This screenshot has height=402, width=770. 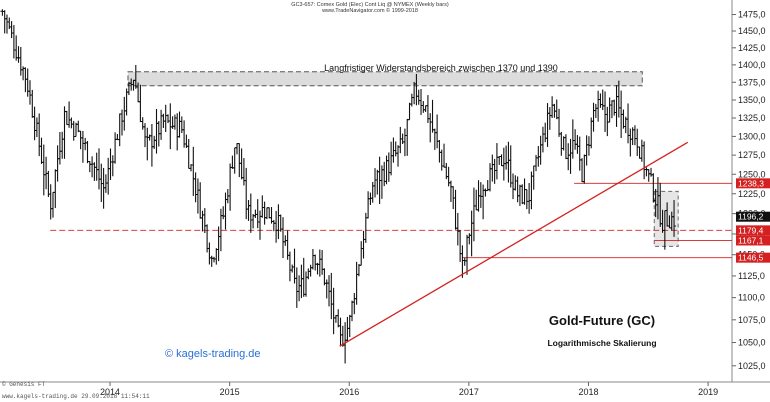 What do you see at coordinates (708, 392) in the screenshot?
I see `x-tick-label: 2019` at bounding box center [708, 392].